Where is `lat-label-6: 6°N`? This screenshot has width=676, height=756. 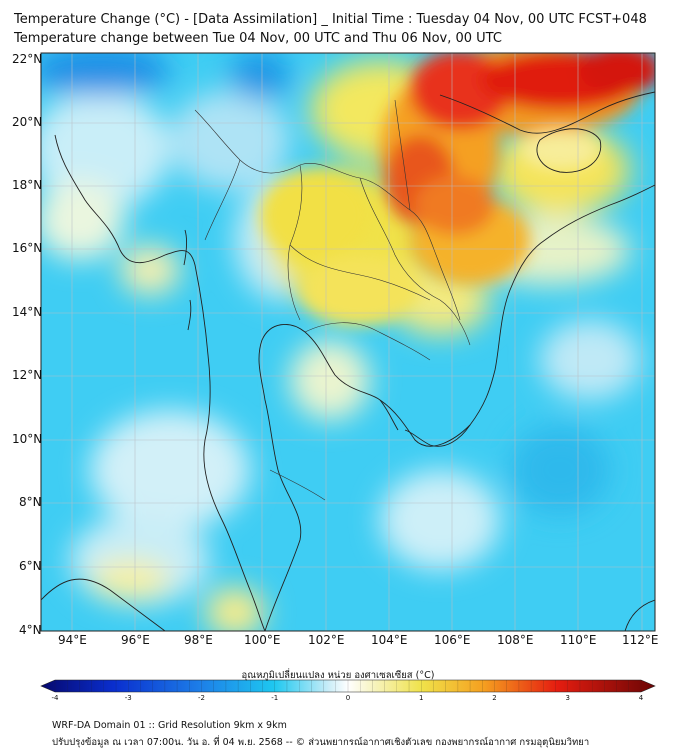
lat-label-6: 6°N is located at coordinates (30, 566).